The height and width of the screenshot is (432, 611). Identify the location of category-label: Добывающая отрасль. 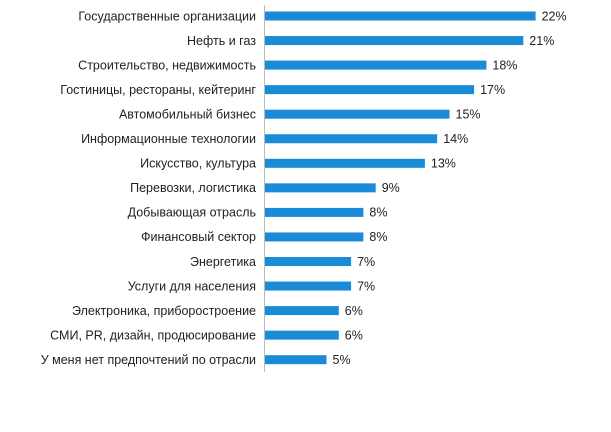
(192, 213).